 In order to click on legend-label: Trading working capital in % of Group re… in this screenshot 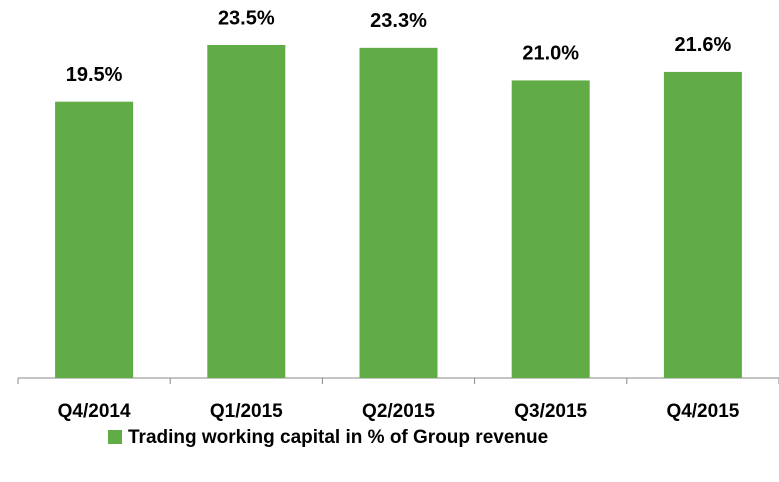, I will do `click(338, 437)`.